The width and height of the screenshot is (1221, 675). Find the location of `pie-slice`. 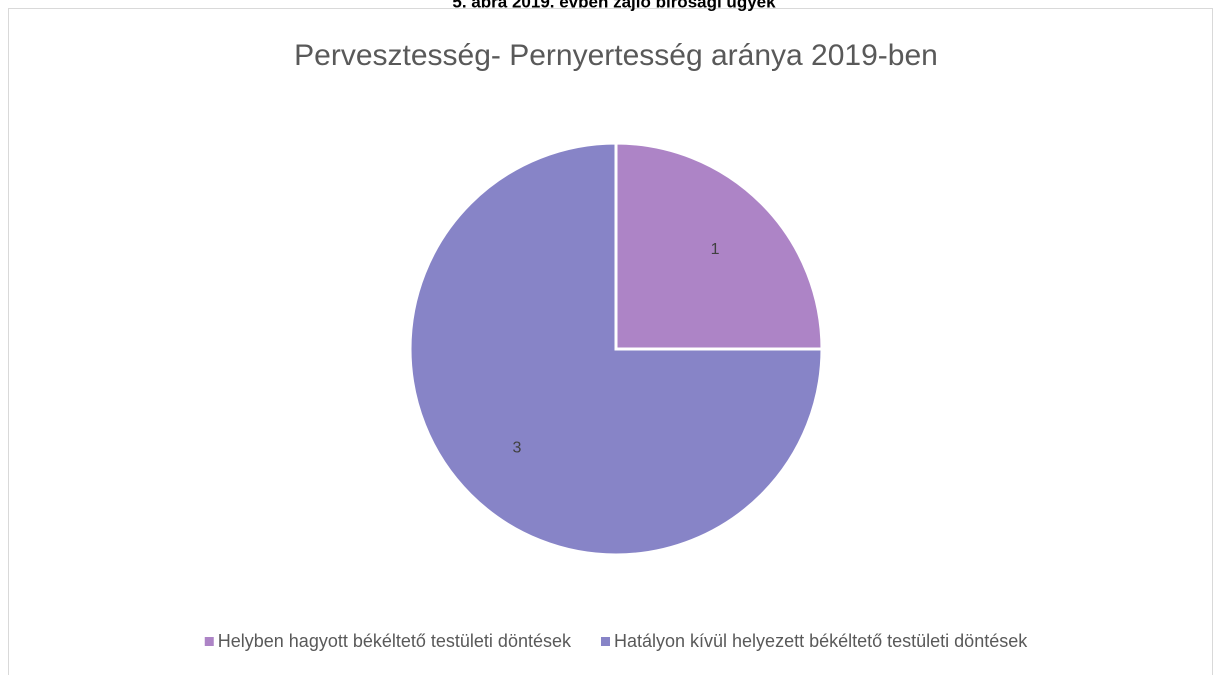

pie-slice is located at coordinates (719, 246).